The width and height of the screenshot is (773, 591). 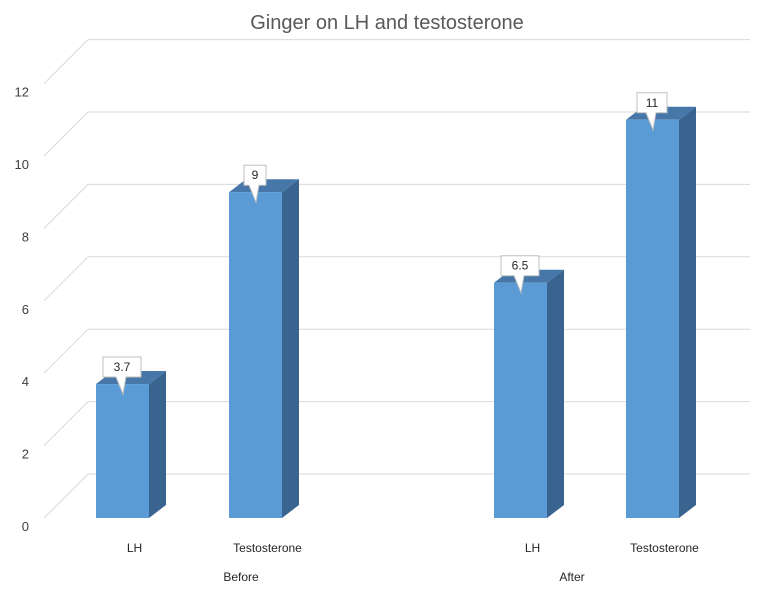 I want to click on y-axis-ticks: 0 2 4 6 8 10 12, so click(x=22, y=309).